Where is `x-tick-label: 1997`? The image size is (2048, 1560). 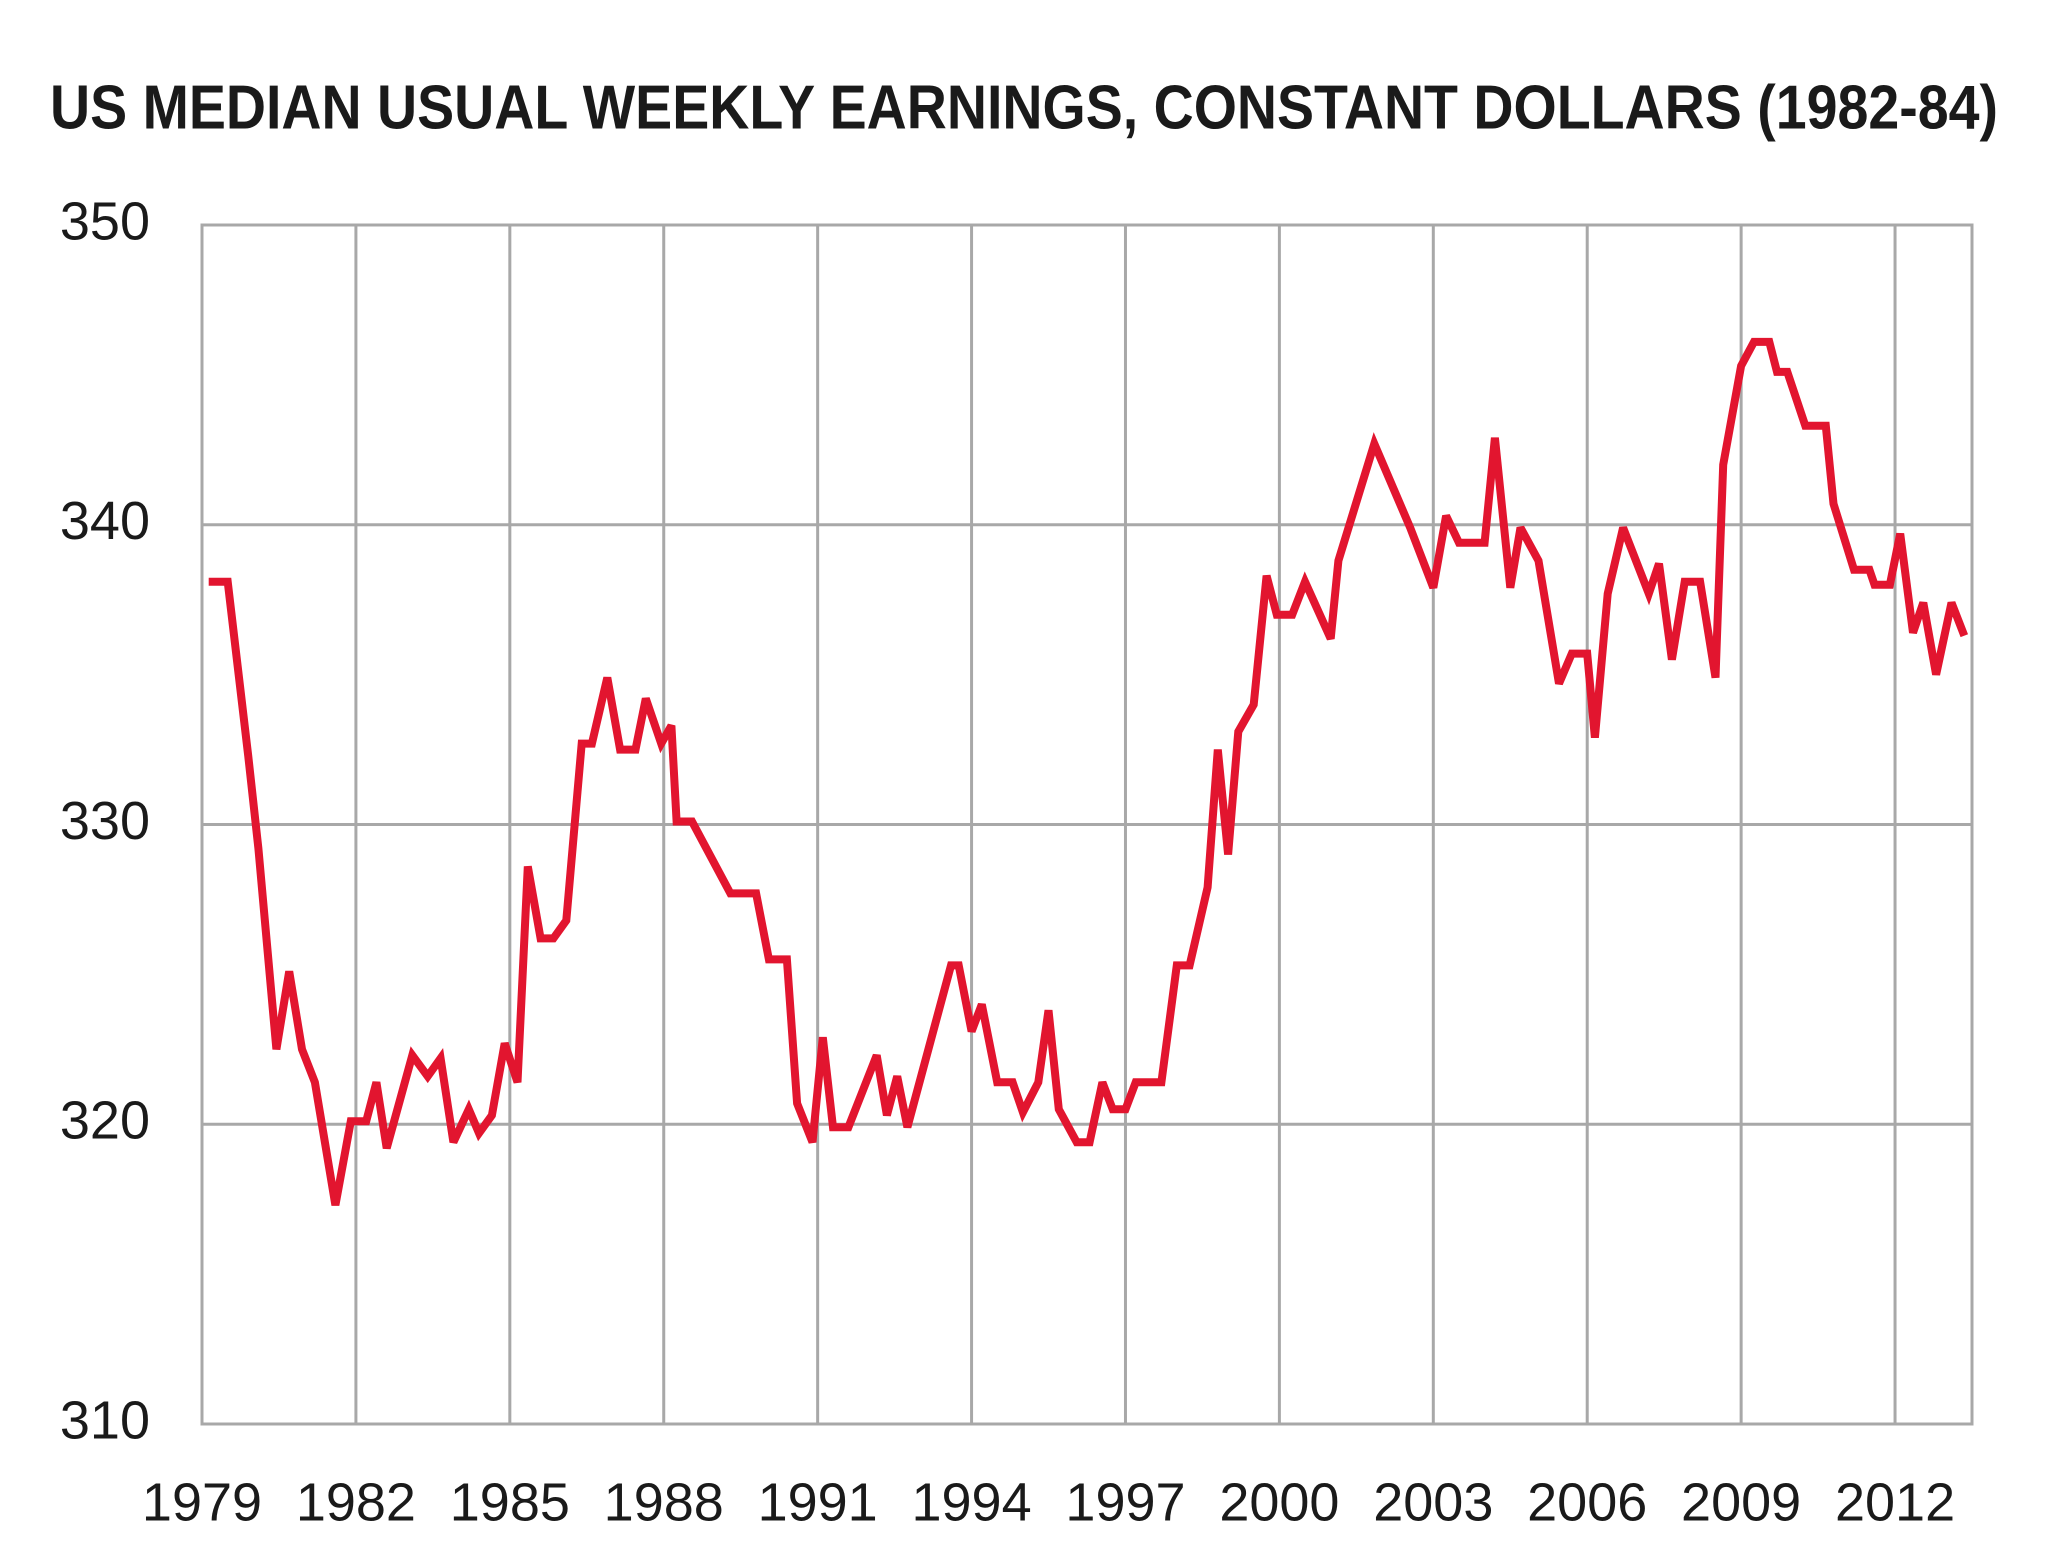
x-tick-label: 1997 is located at coordinates (1125, 1502).